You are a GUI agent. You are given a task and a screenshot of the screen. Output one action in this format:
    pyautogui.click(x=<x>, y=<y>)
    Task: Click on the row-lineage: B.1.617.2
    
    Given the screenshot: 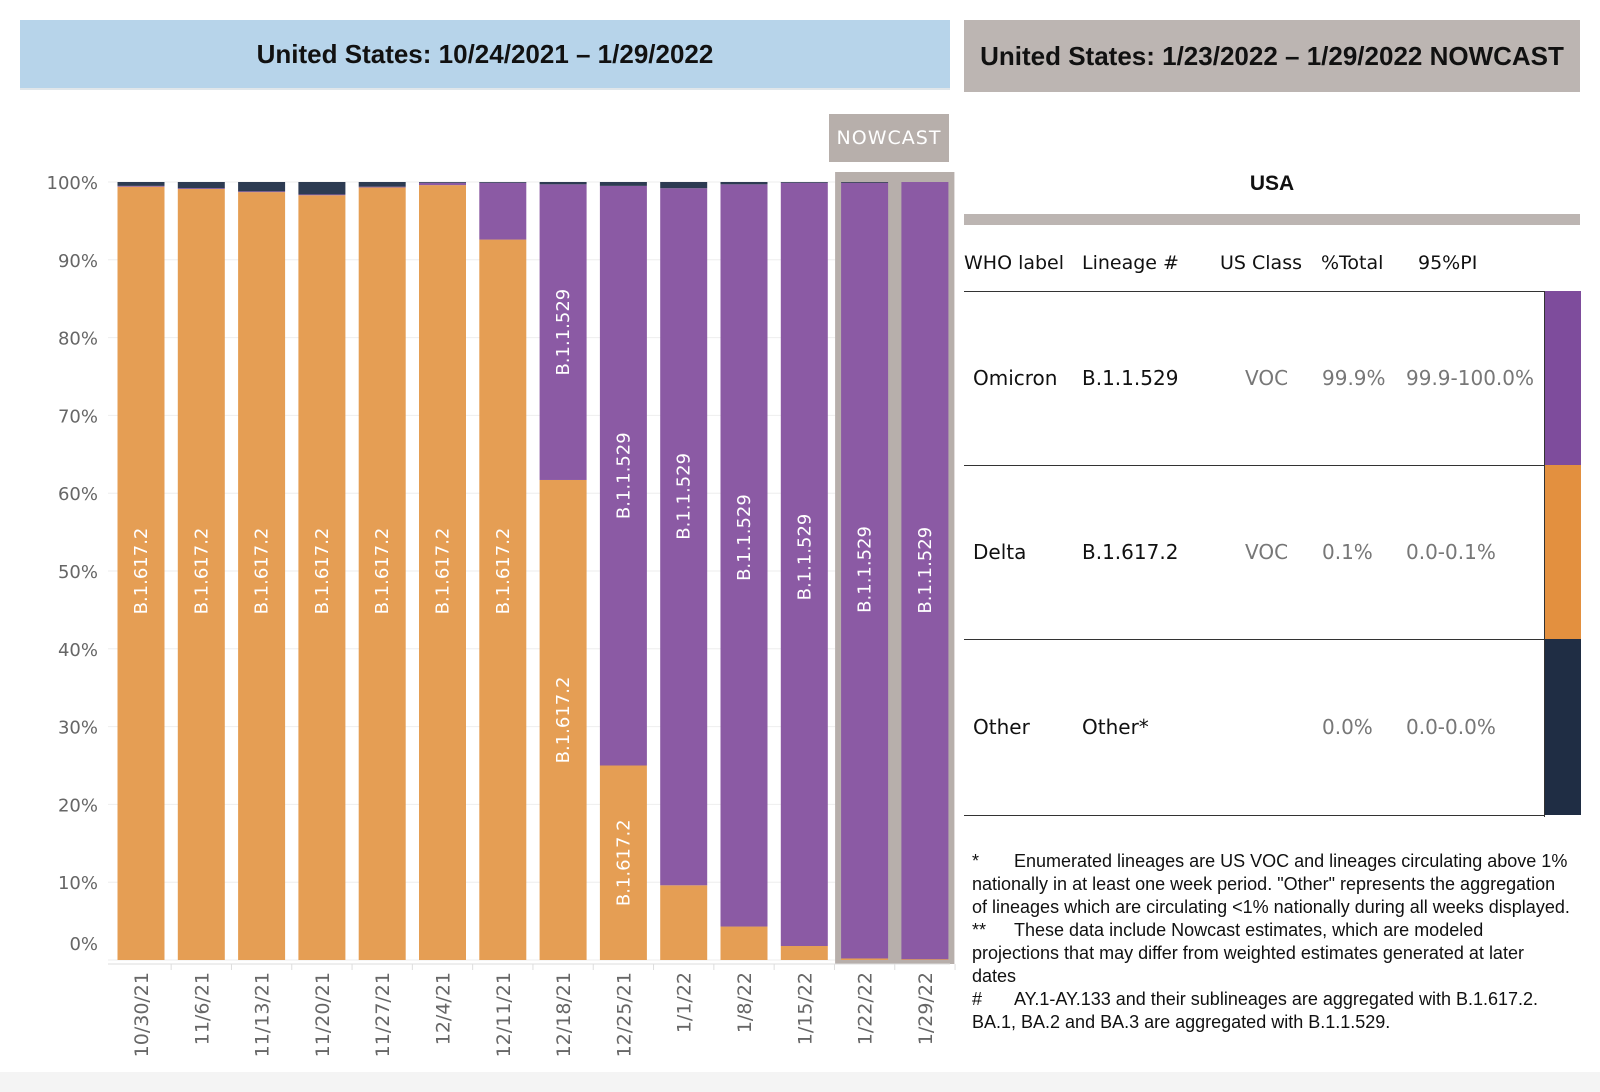 What is the action you would take?
    pyautogui.click(x=1130, y=552)
    